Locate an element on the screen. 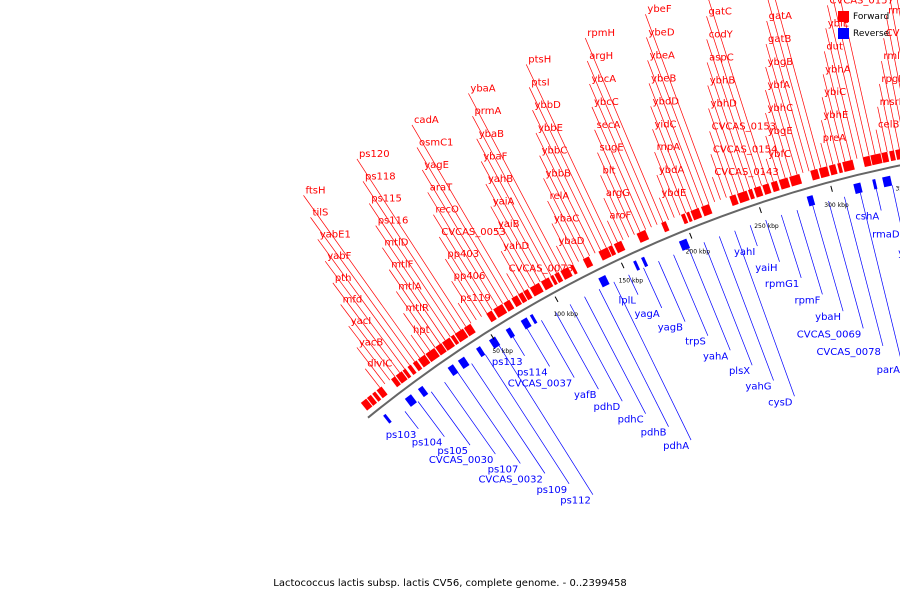  legend-label-forward: Forward is located at coordinates (871, 16).